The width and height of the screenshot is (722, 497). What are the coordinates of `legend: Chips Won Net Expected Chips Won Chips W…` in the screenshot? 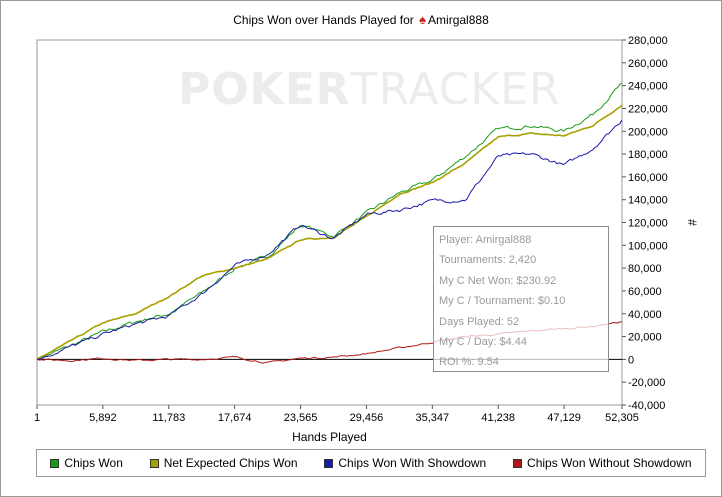 It's located at (371, 463).